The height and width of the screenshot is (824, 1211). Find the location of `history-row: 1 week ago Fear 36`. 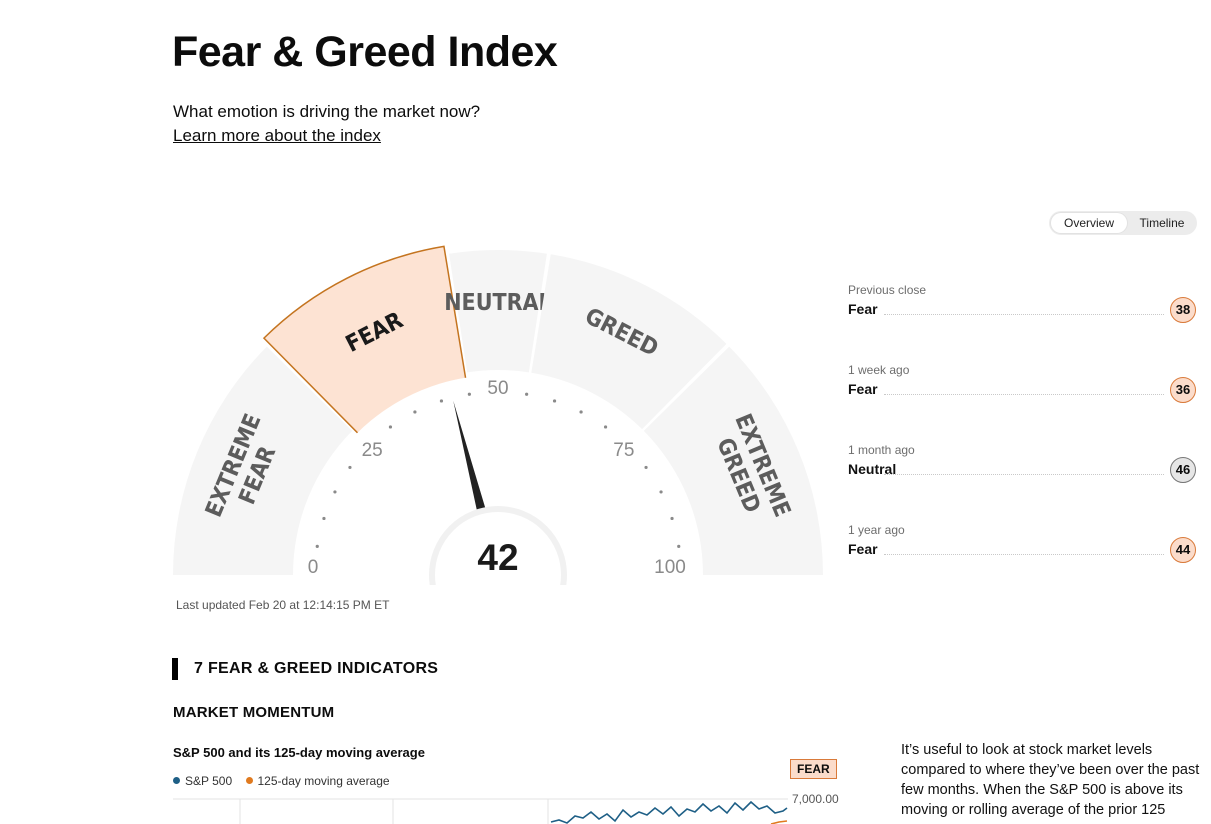

history-row: 1 week ago Fear 36 is located at coordinates (1022, 394).